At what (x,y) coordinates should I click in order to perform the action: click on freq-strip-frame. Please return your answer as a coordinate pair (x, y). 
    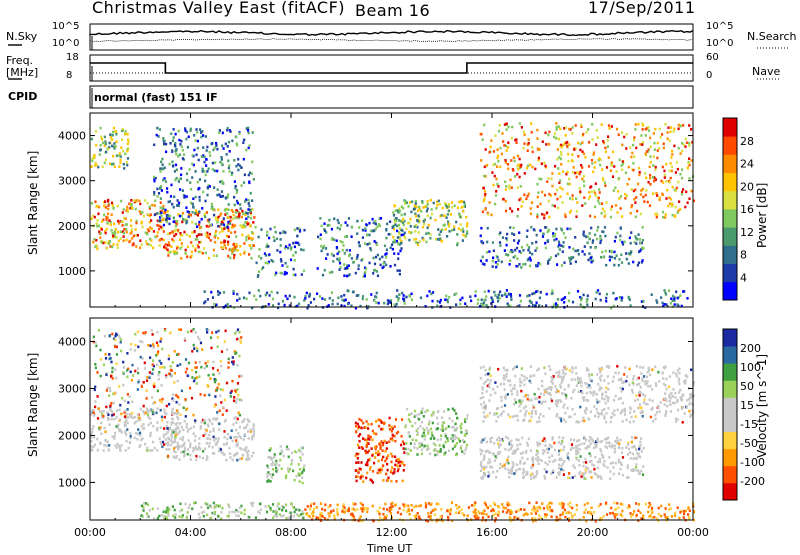
    Looking at the image, I should click on (391, 68).